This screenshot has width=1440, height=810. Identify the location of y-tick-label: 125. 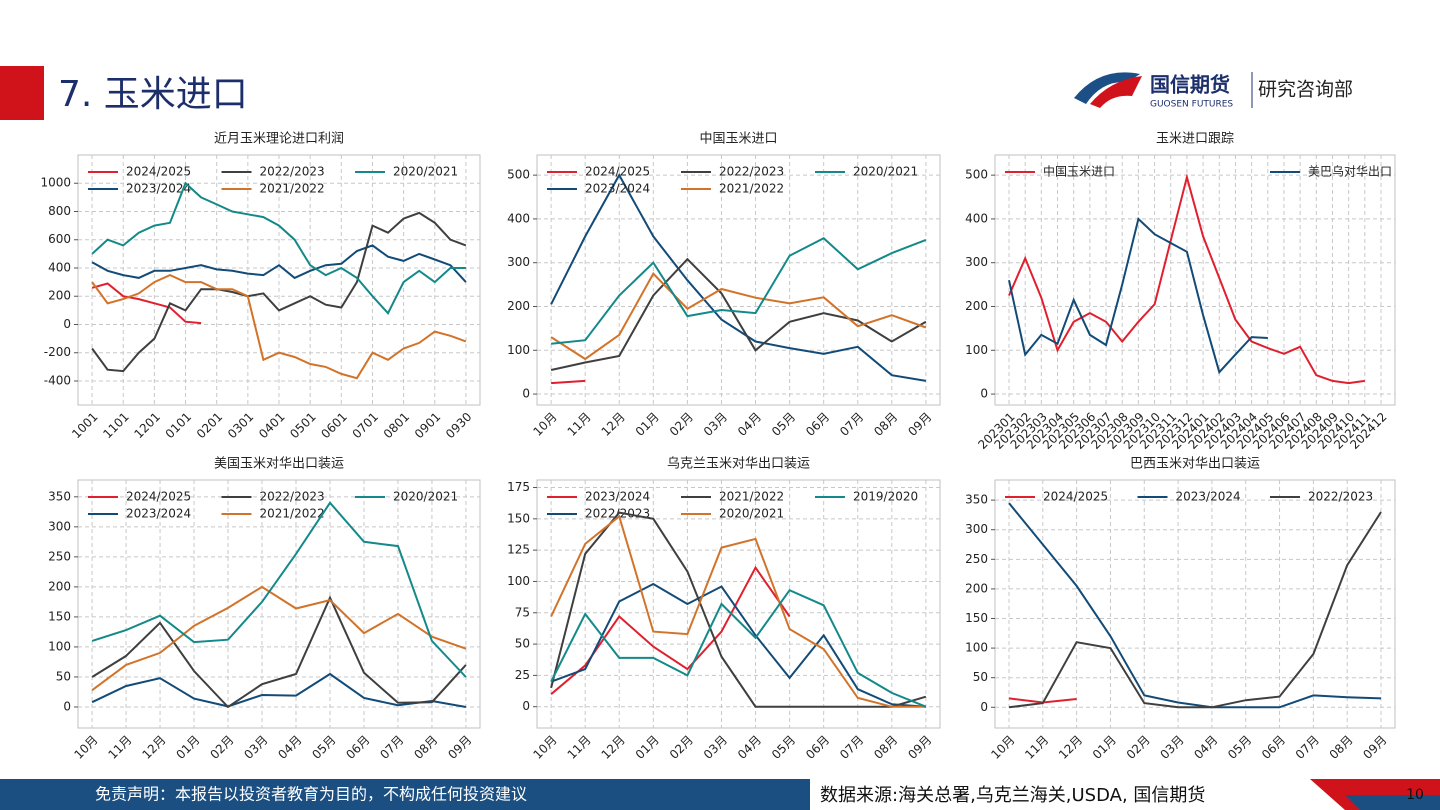
(518, 550).